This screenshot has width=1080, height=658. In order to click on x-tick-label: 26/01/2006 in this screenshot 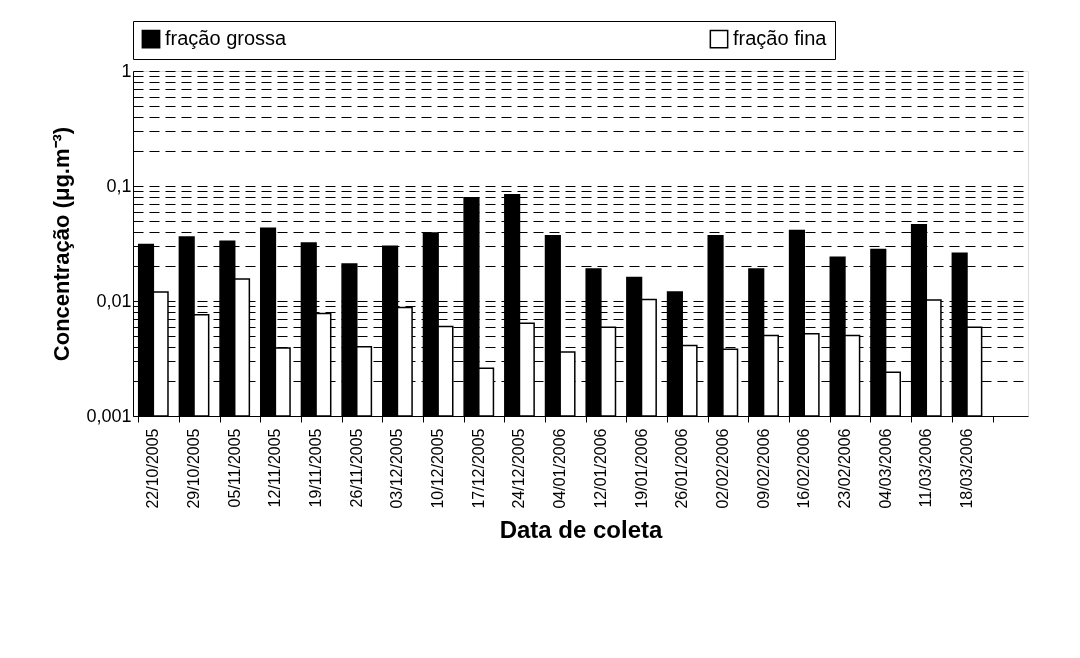, I will do `click(682, 468)`.